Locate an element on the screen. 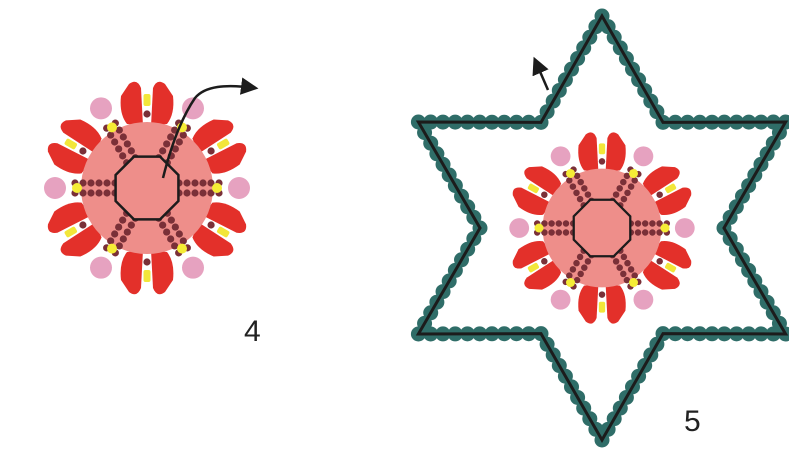 The height and width of the screenshot is (450, 789). thread-direction-arrow is located at coordinates (210, 128).